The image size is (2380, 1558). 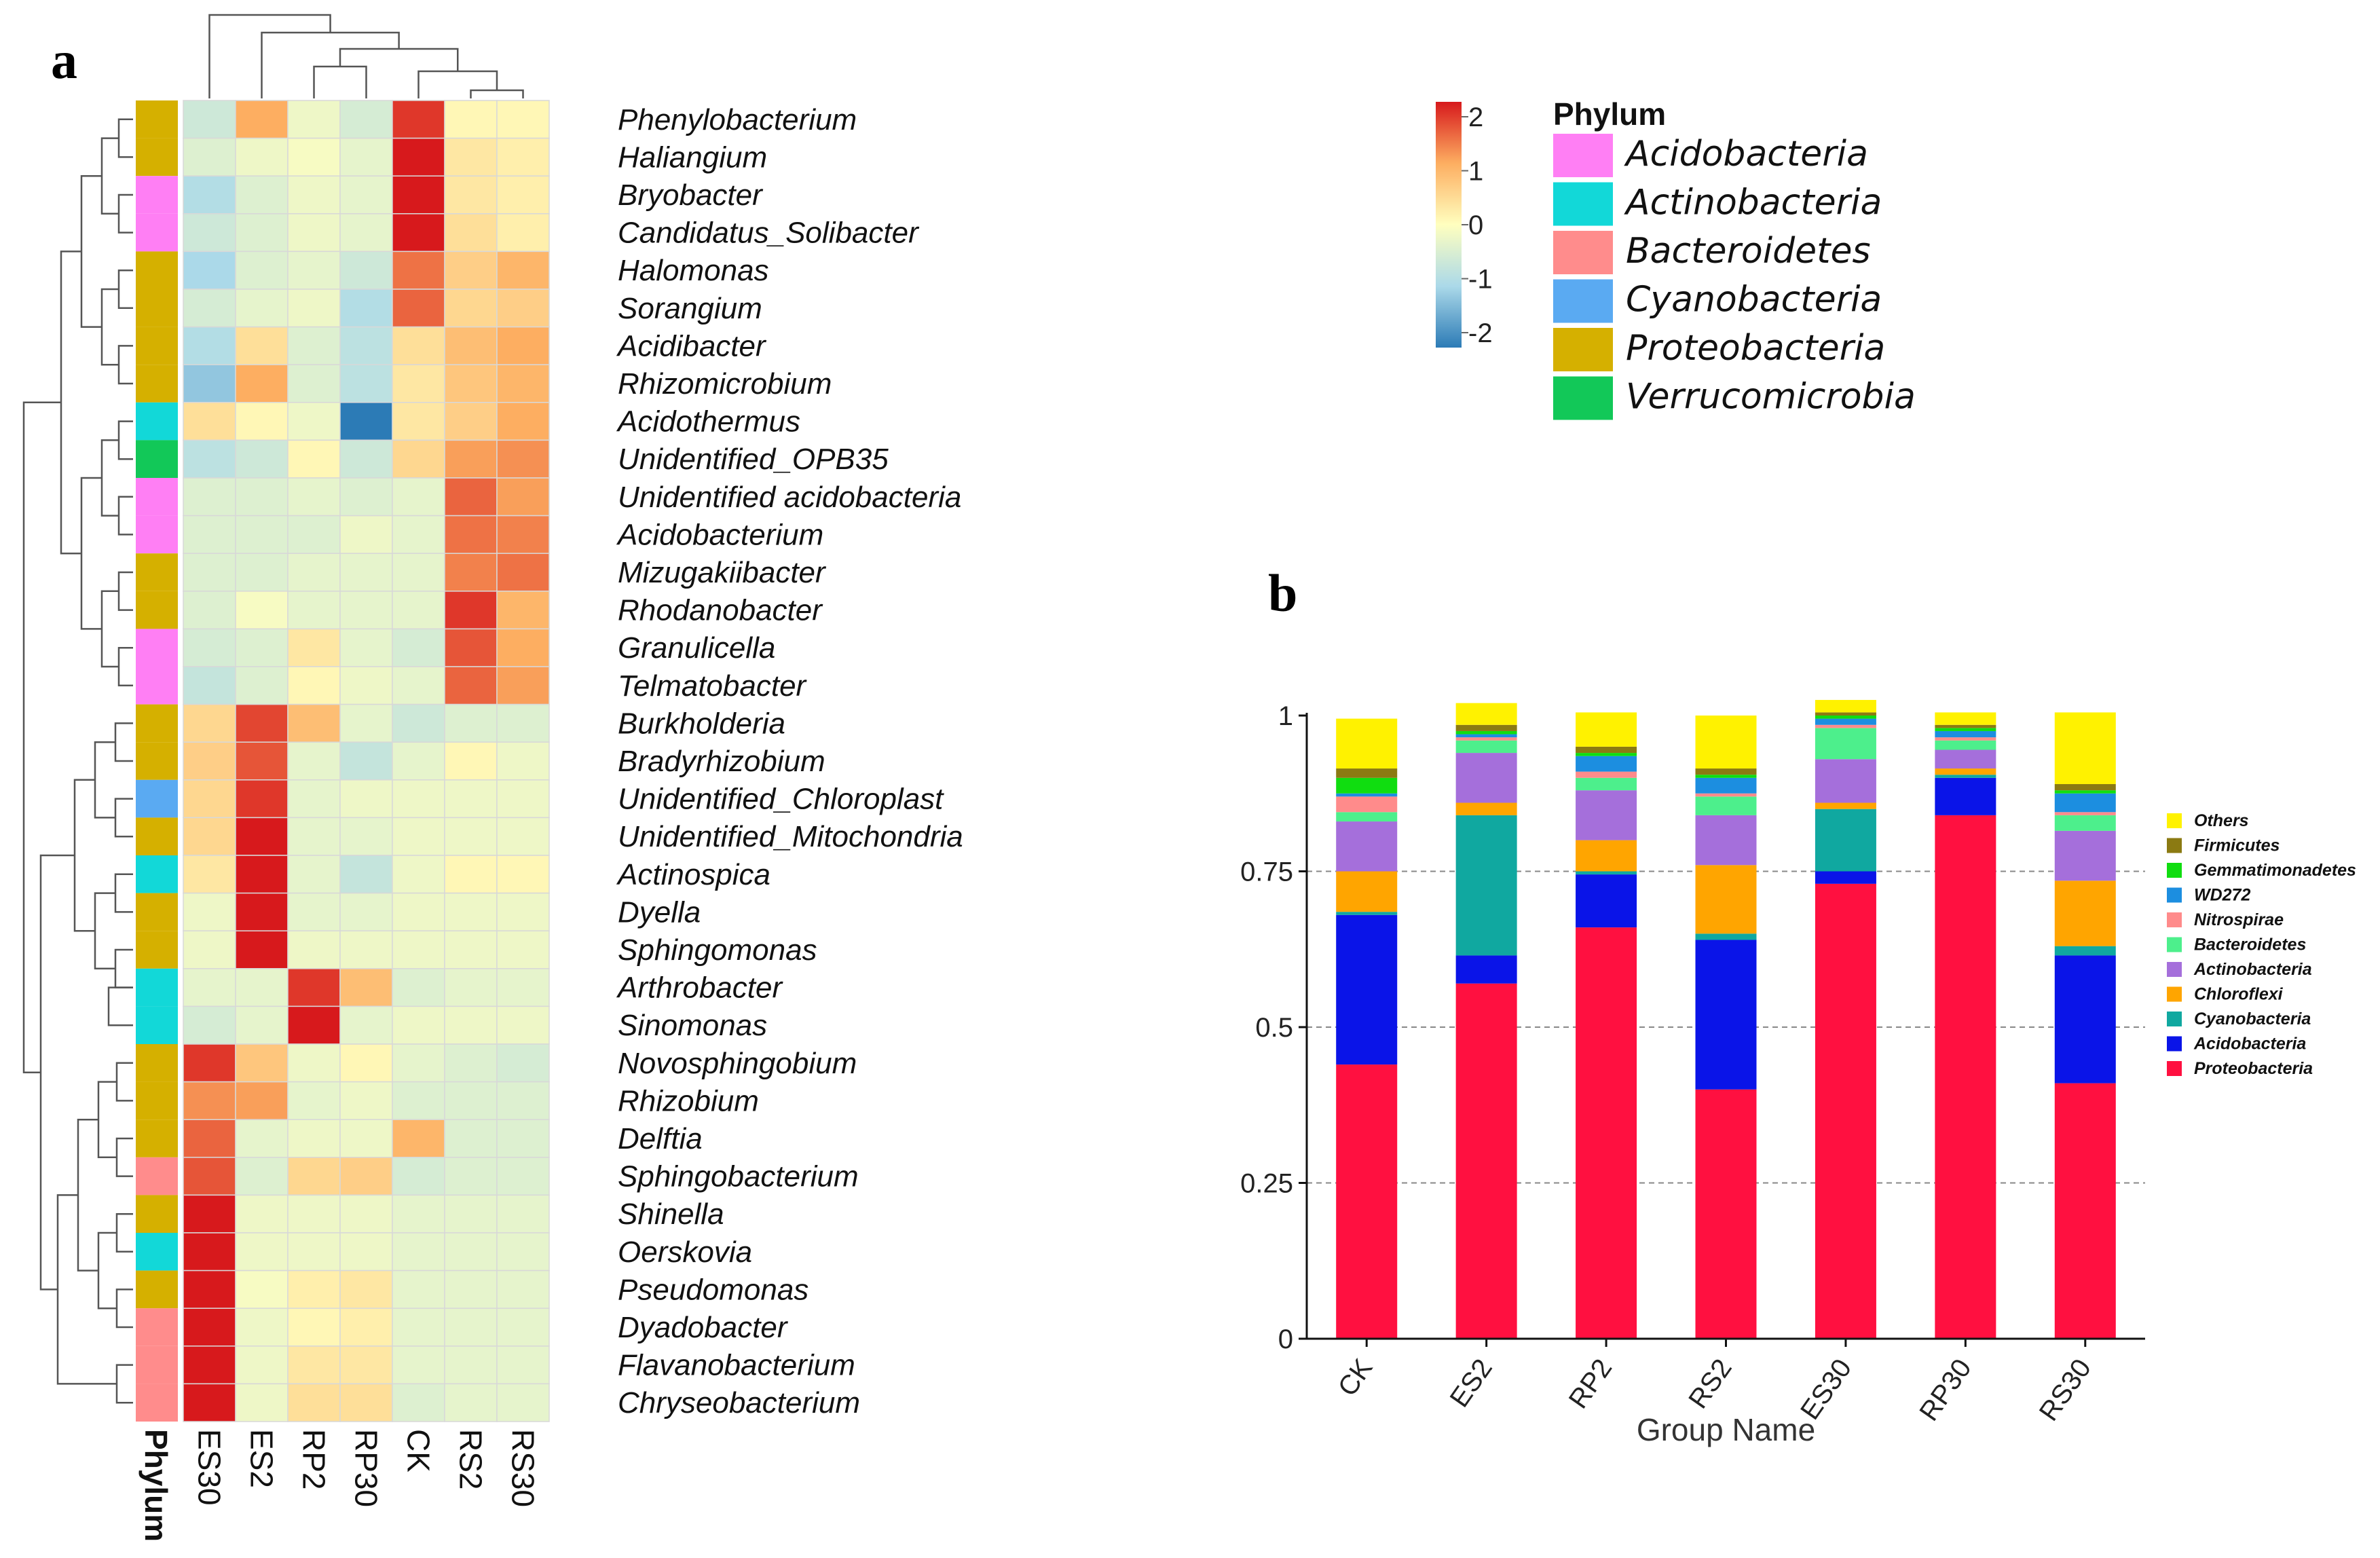 I want to click on row-label: Sorangium, so click(x=690, y=308).